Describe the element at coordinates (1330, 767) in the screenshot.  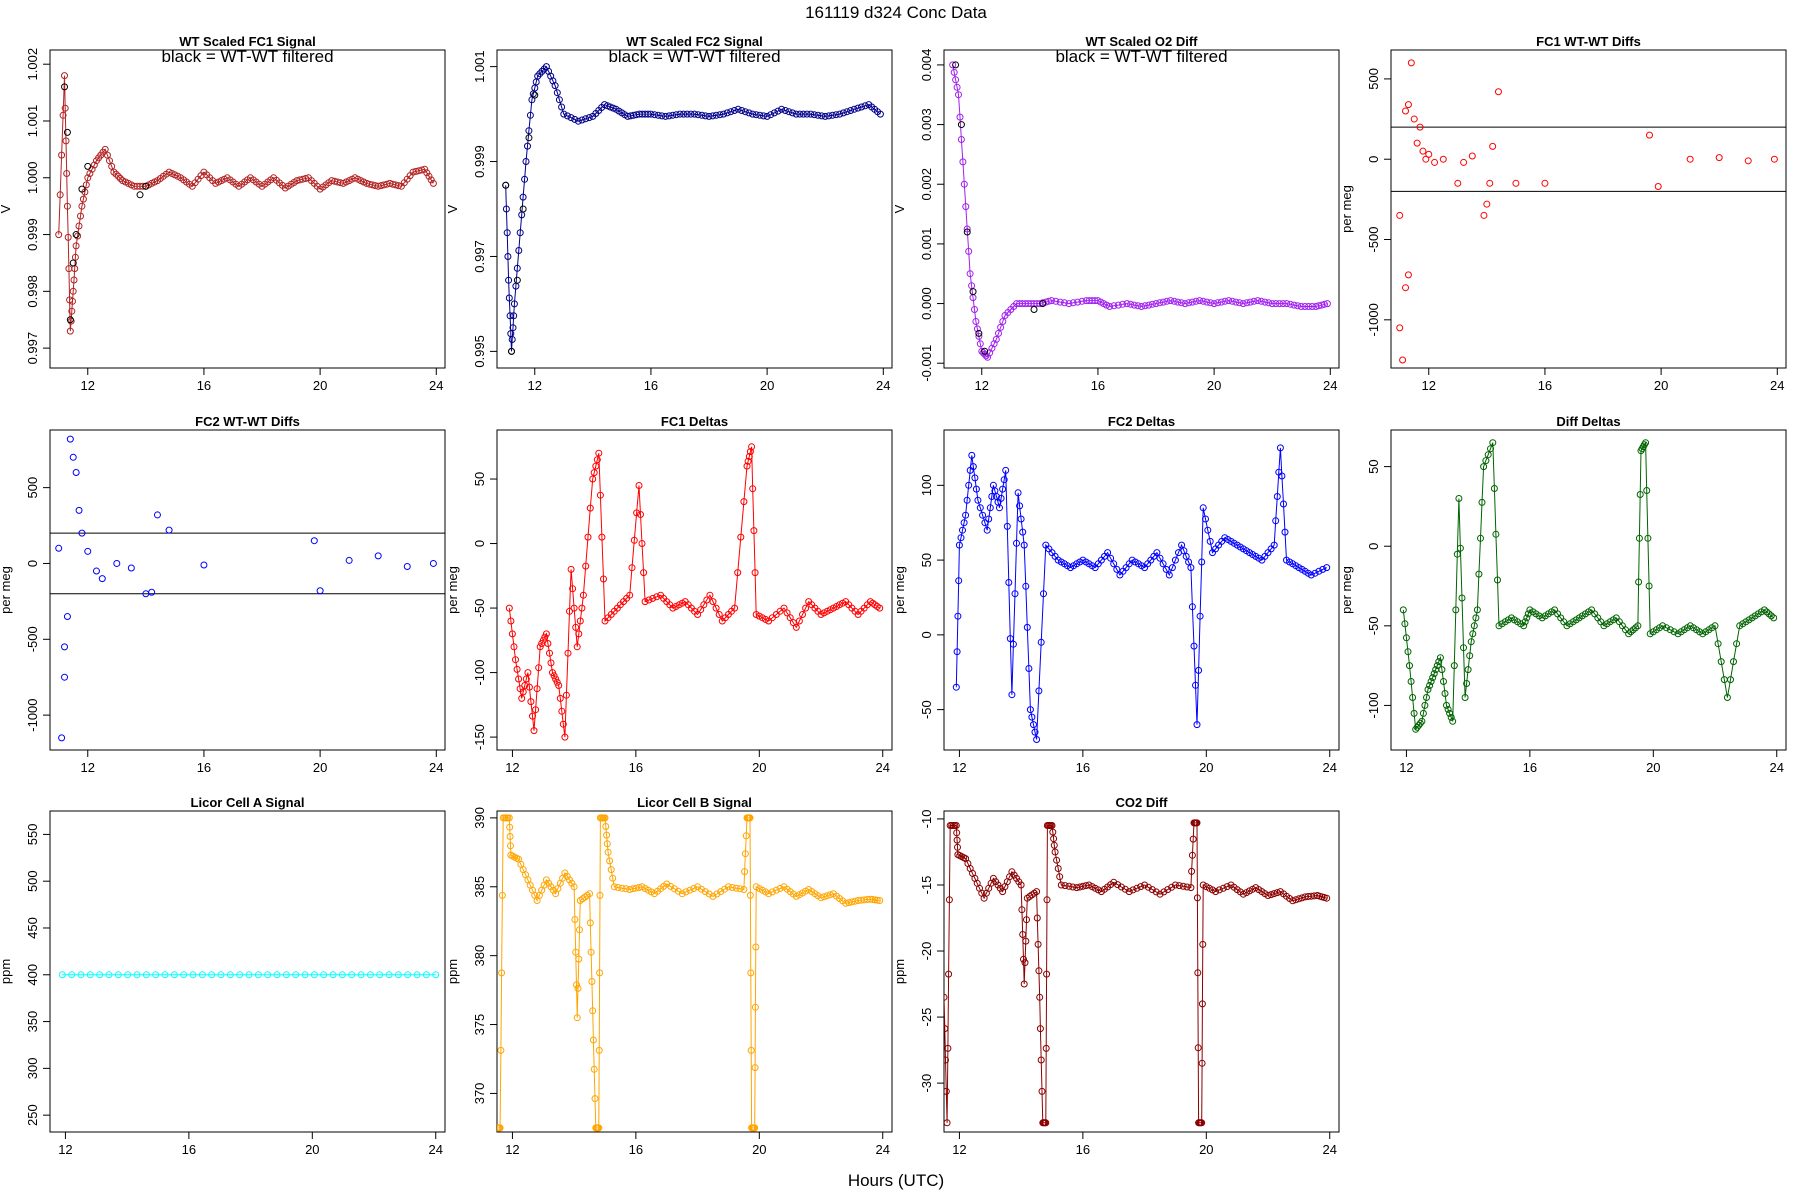
I see `x-tick-label: 24` at that location.